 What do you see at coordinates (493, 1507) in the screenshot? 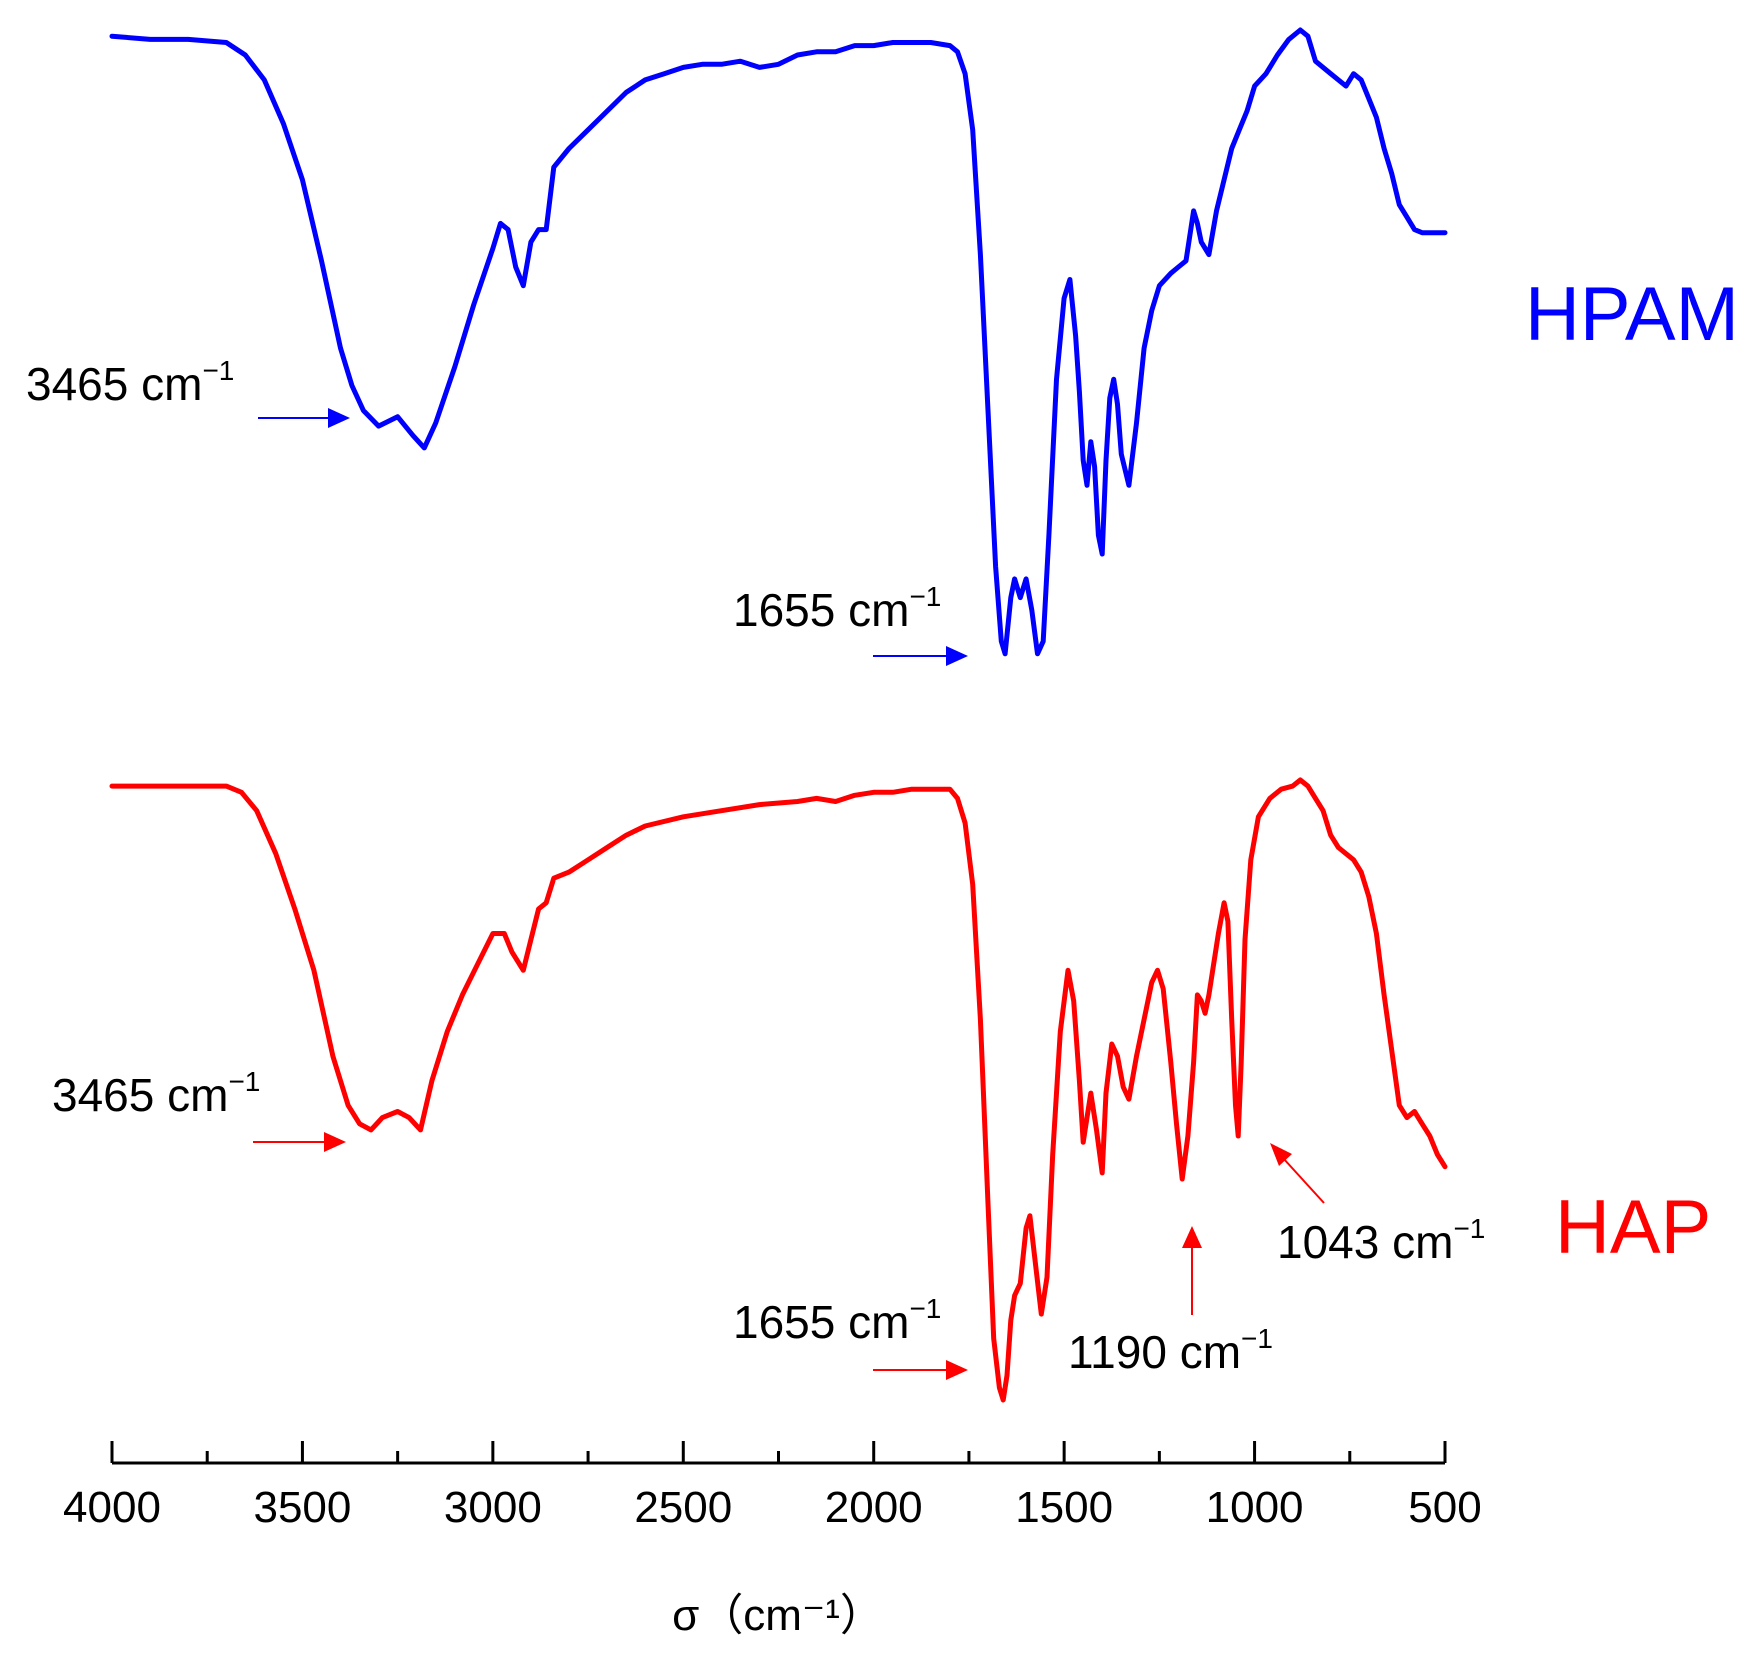
I see `x-tick-label: 3000` at bounding box center [493, 1507].